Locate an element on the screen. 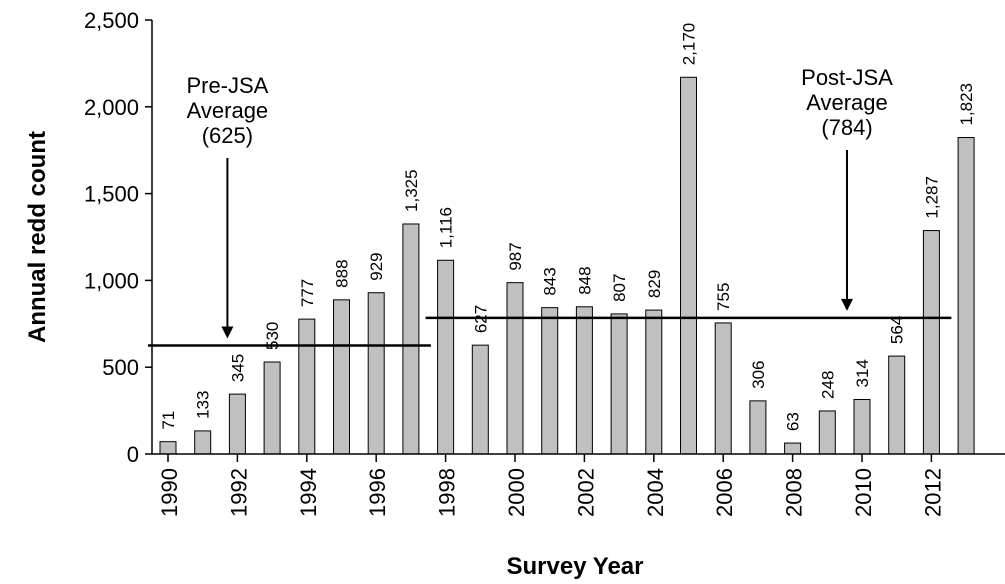 The image size is (1005, 584). average-lines-group is located at coordinates (550, 331).